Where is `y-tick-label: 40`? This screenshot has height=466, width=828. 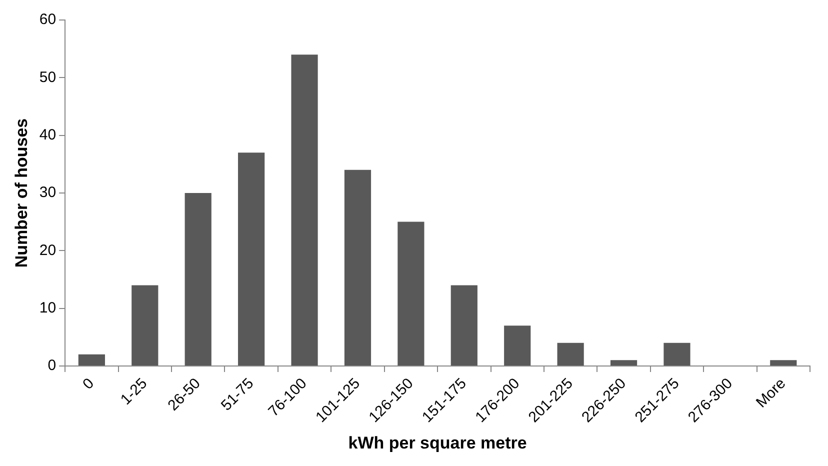 y-tick-label: 40 is located at coordinates (47, 135).